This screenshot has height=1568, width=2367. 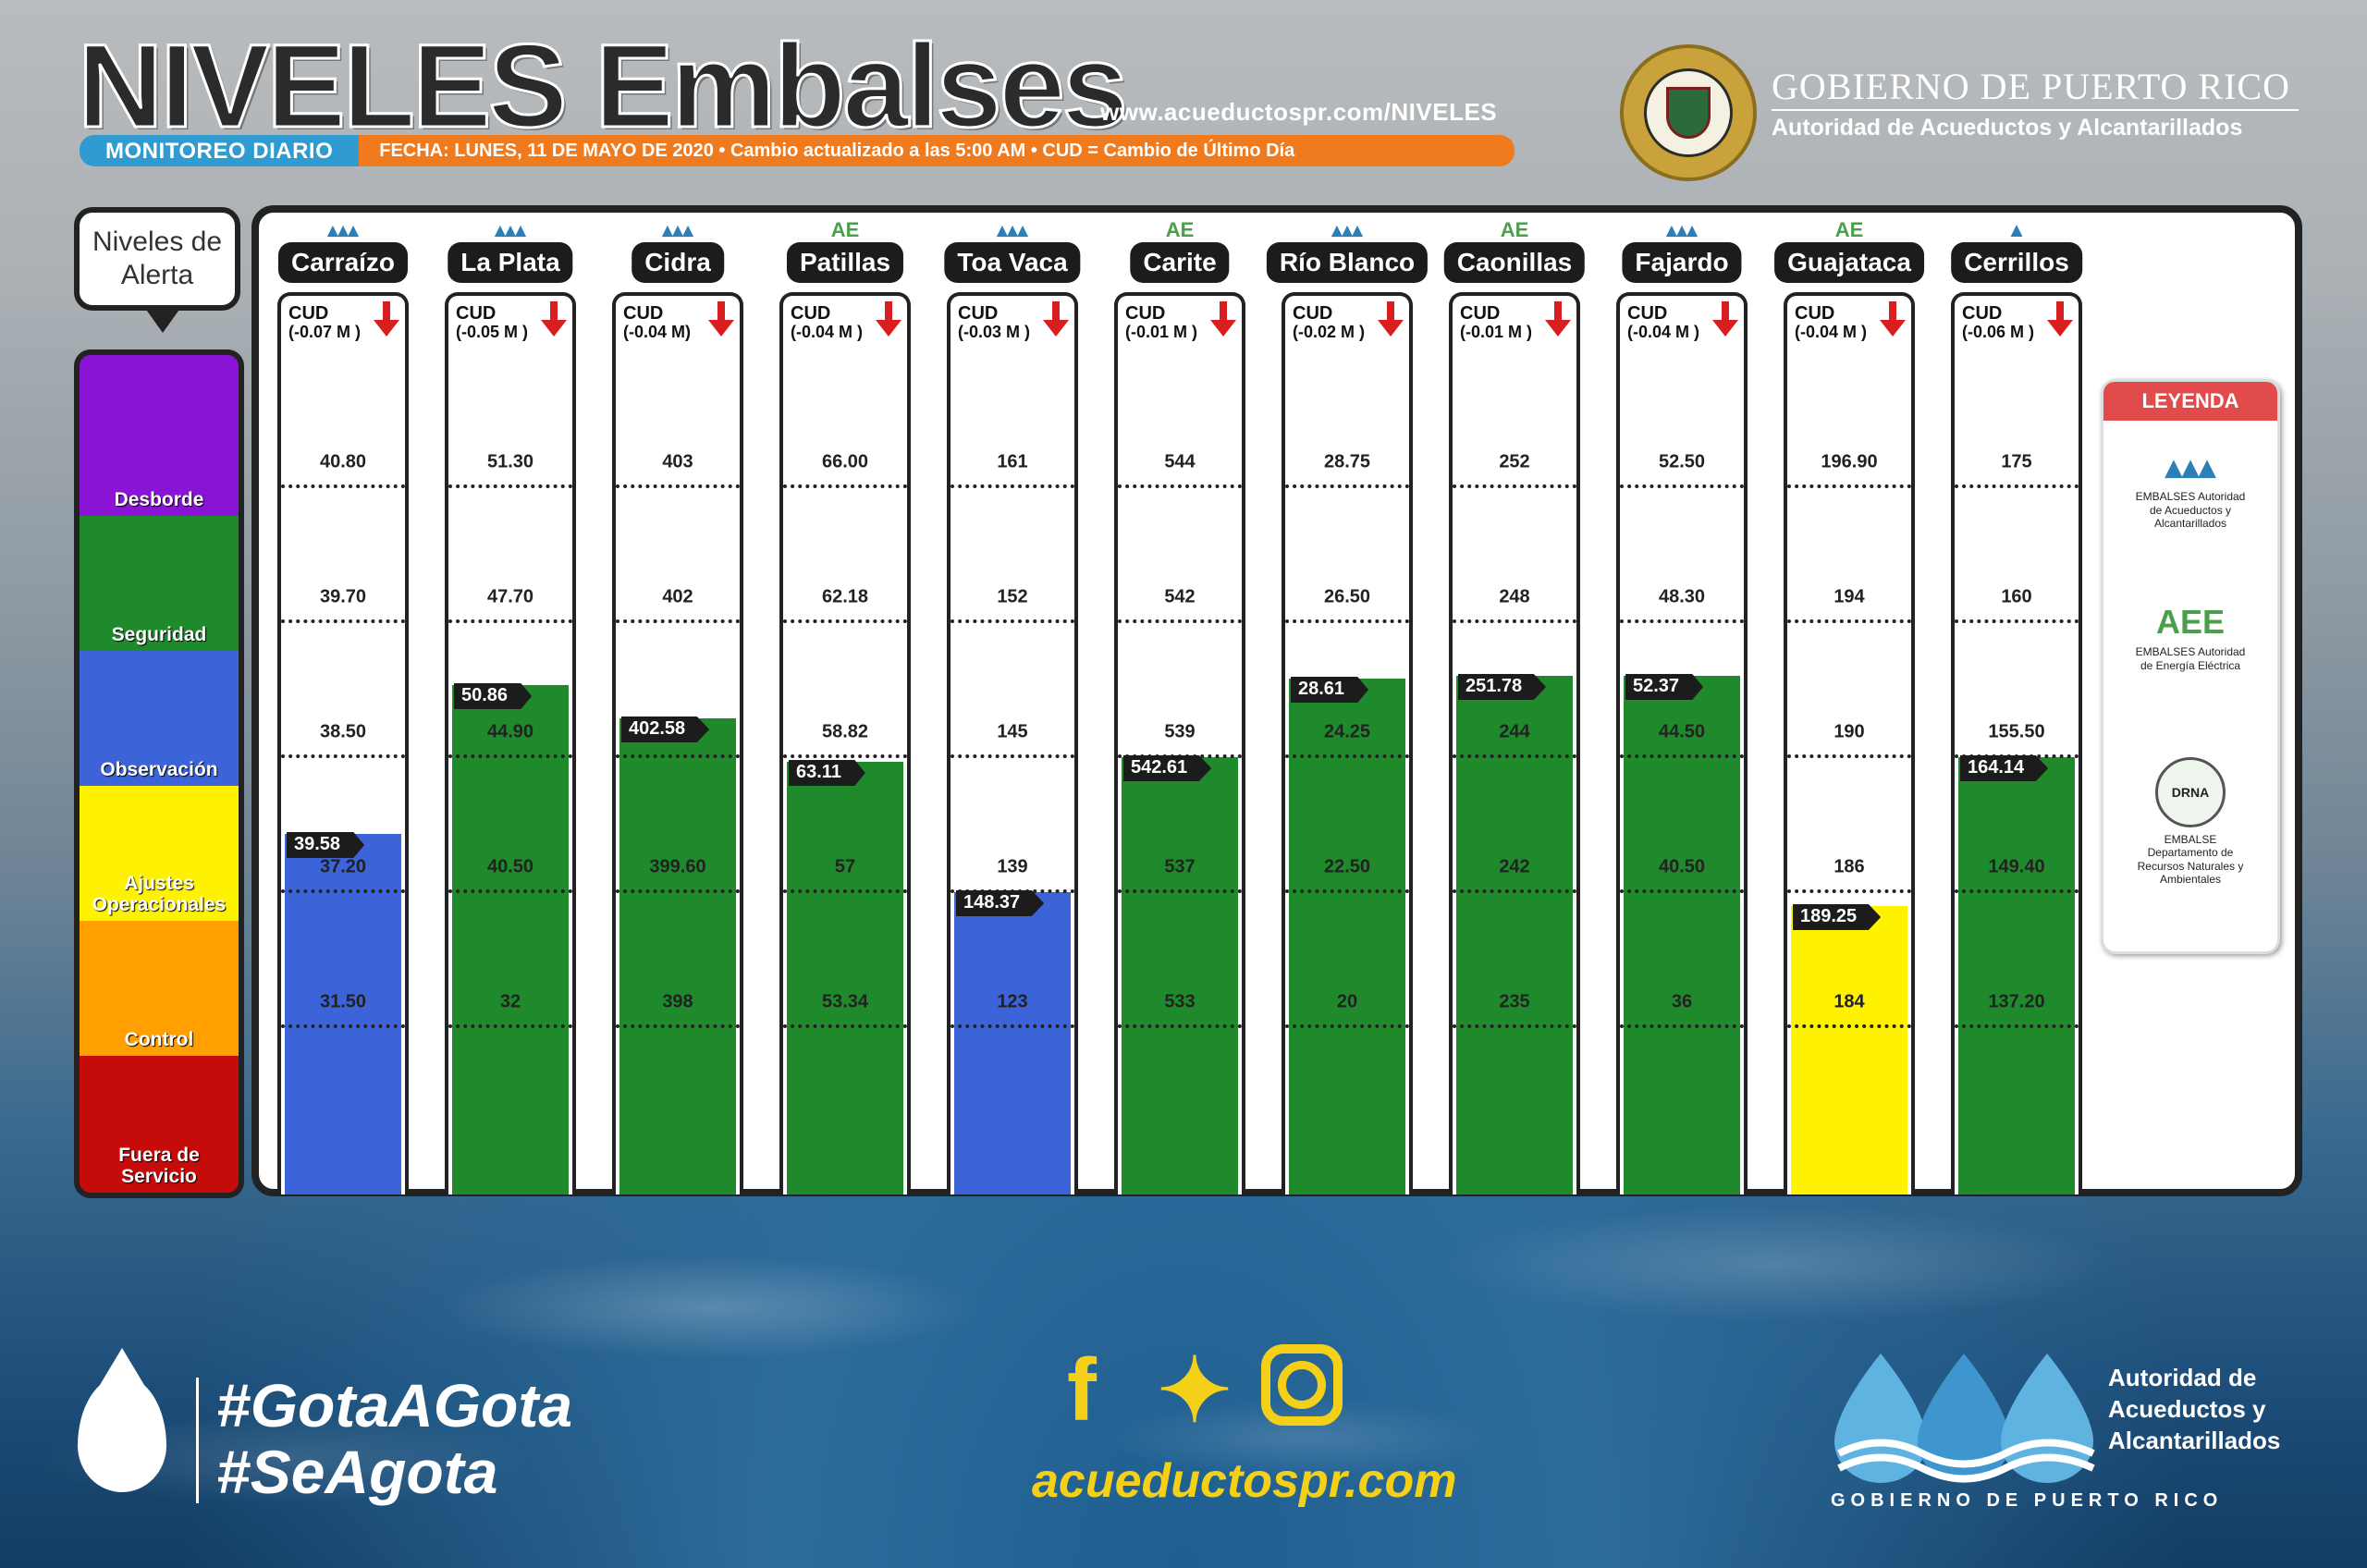 I want to click on threshold-value: 533, so click(x=1180, y=1002).